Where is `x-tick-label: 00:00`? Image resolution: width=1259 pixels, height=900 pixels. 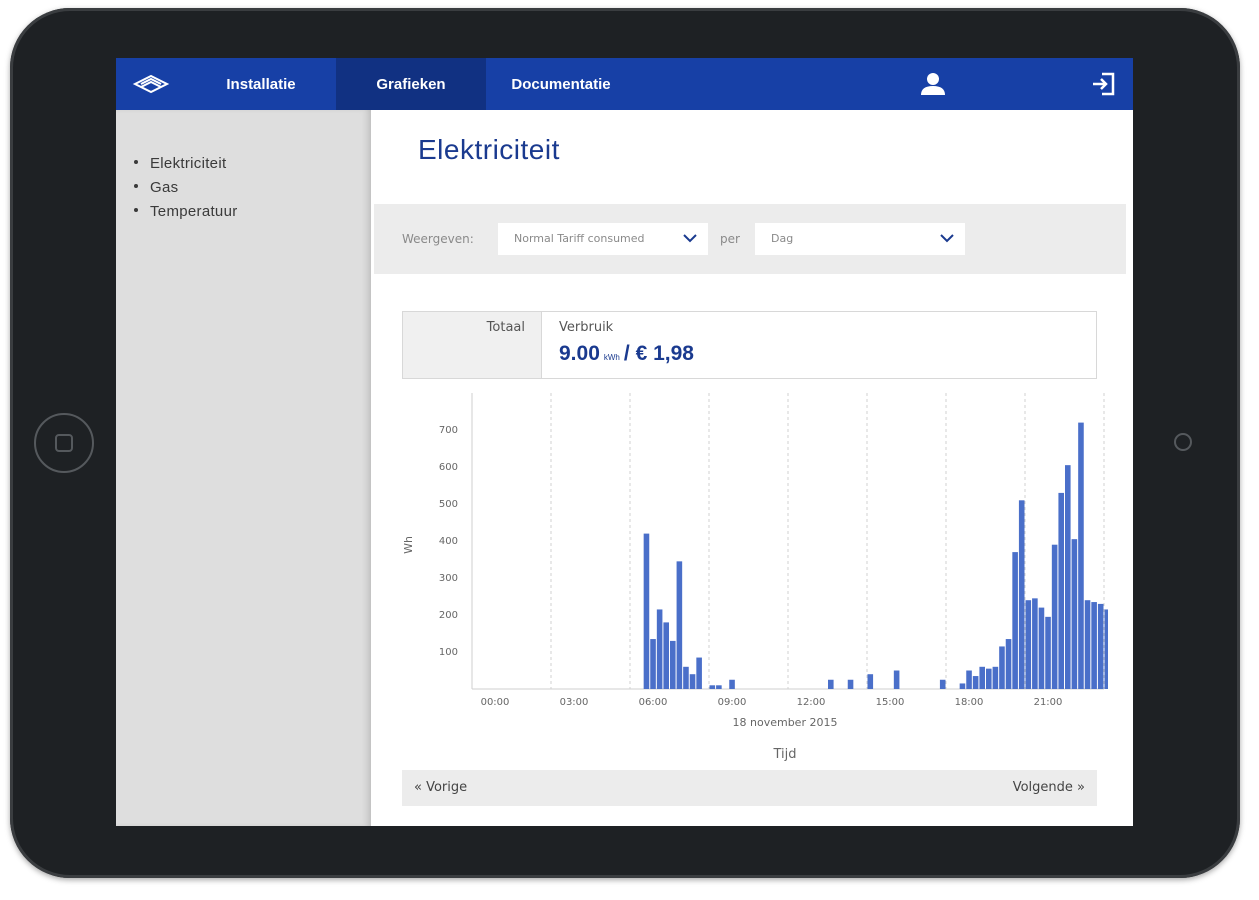
x-tick-label: 00:00 is located at coordinates (495, 702).